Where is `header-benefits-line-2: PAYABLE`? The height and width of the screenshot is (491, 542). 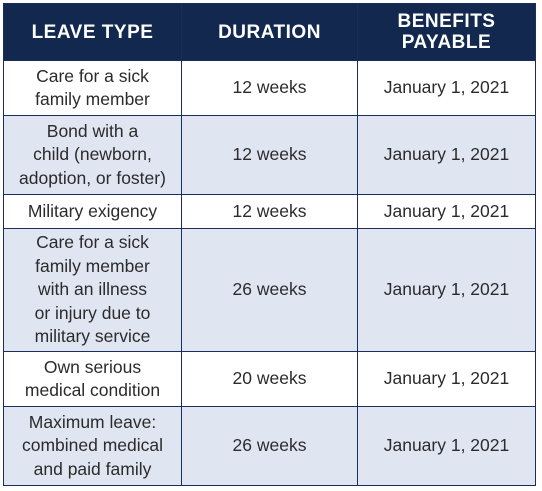 header-benefits-line-2: PAYABLE is located at coordinates (446, 42).